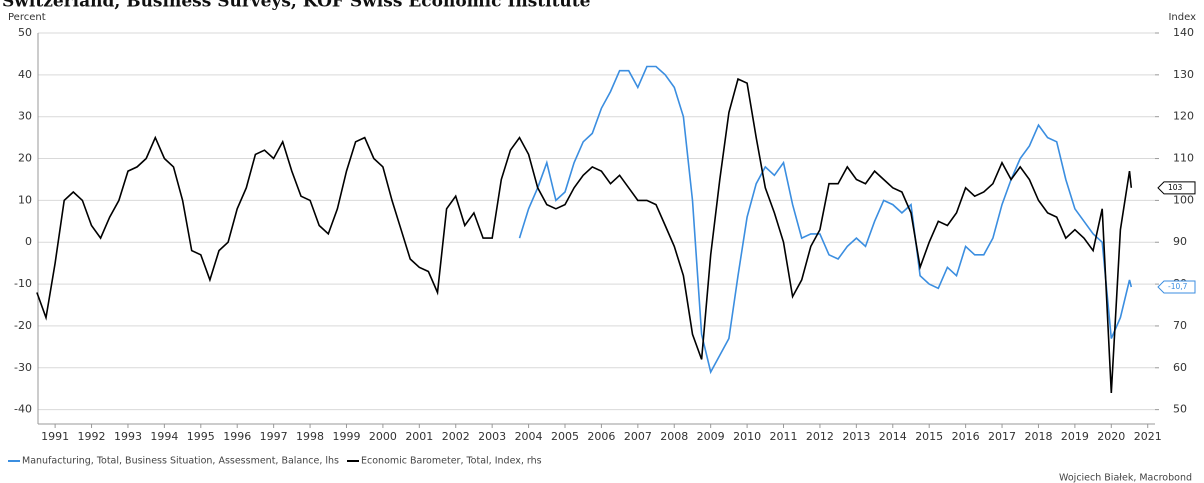 The height and width of the screenshot is (483, 1204). Describe the element at coordinates (674, 436) in the screenshot. I see `x-tick-label: 2008` at that location.